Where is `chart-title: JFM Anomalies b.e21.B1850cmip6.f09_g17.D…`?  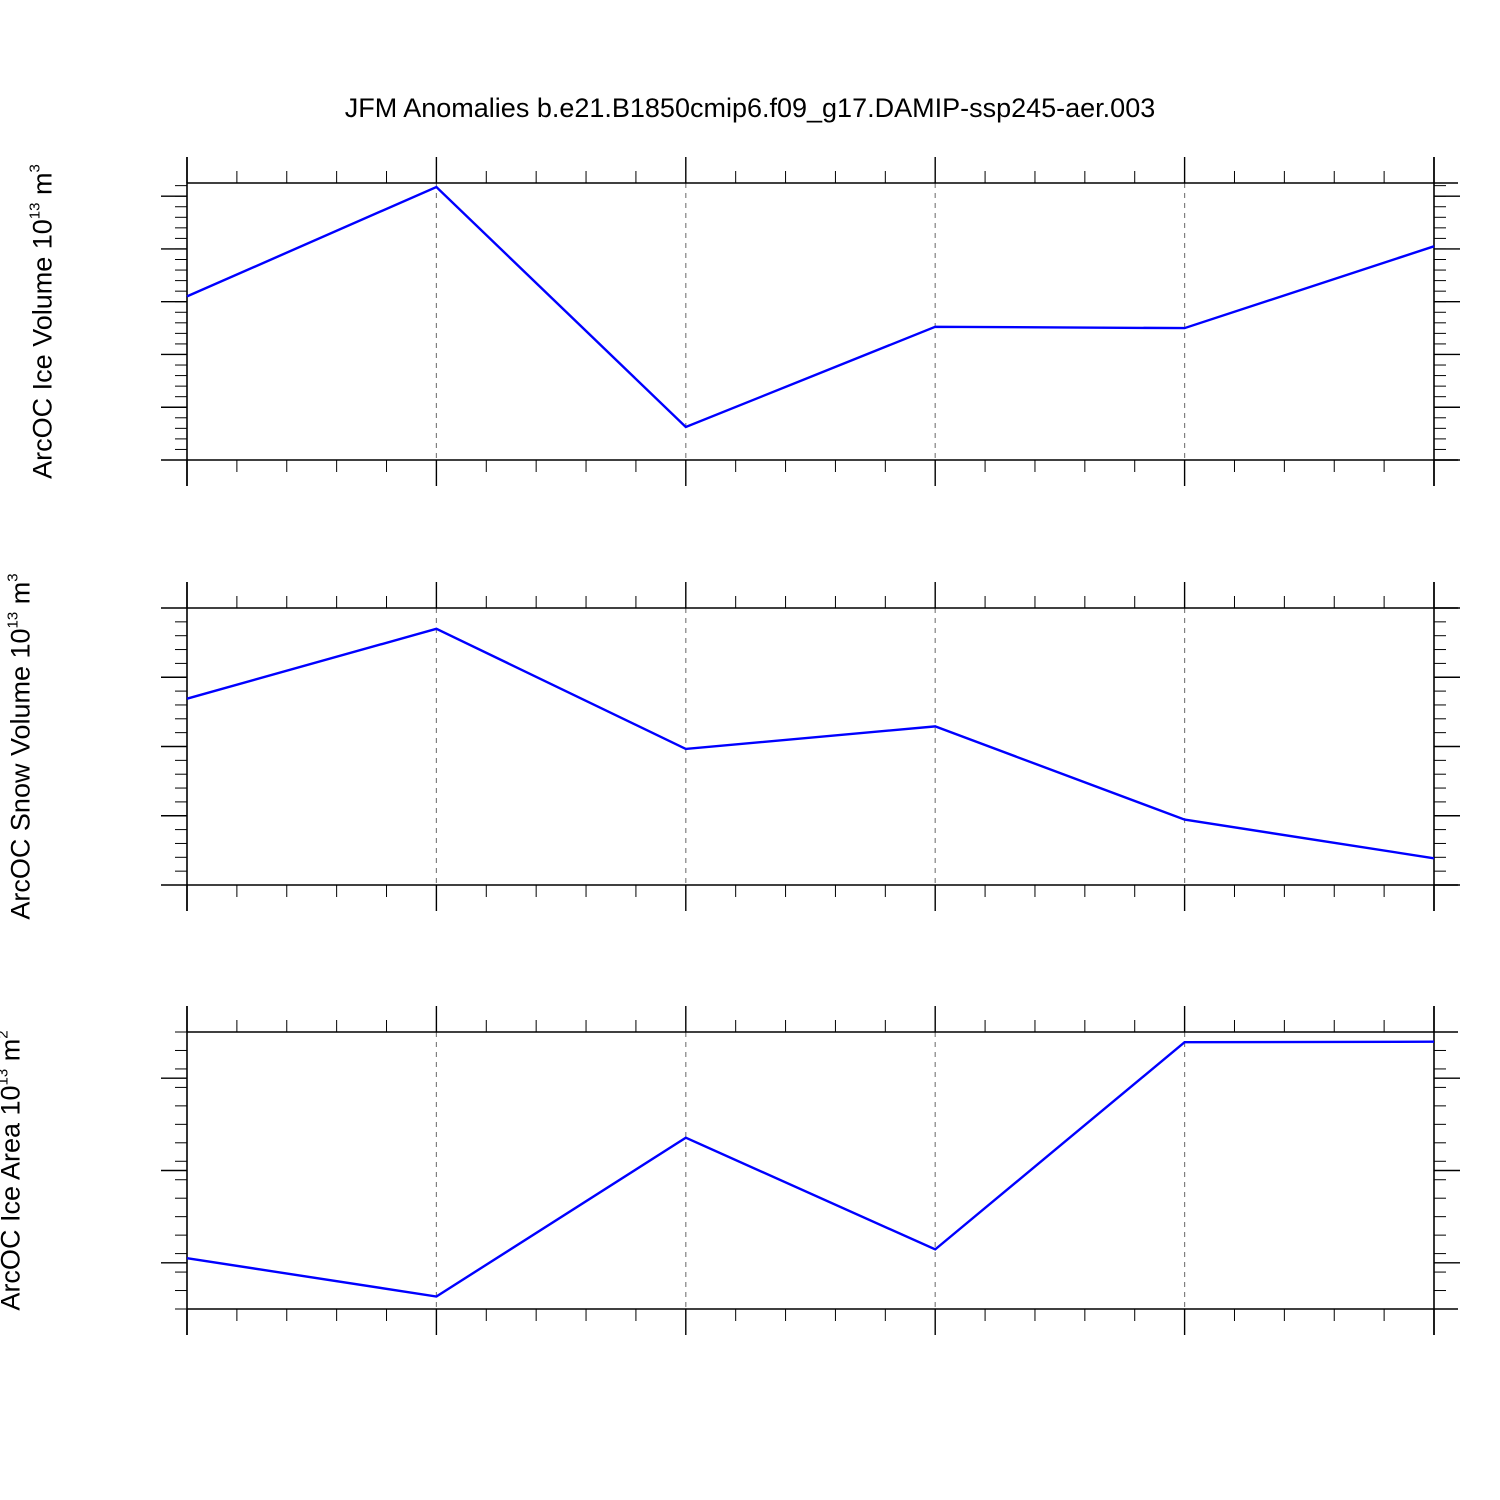
chart-title: JFM Anomalies b.e21.B1850cmip6.f09_g17.D… is located at coordinates (750, 108).